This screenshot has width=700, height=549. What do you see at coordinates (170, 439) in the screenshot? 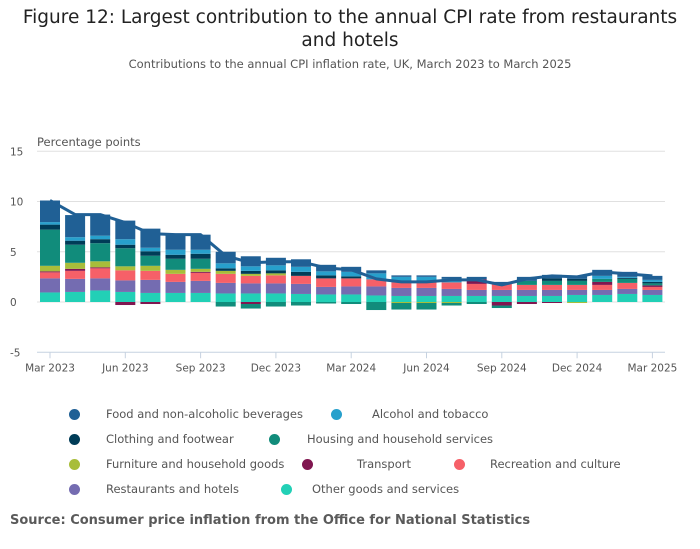
I see `legend-label: Clothing and footwear` at bounding box center [170, 439].